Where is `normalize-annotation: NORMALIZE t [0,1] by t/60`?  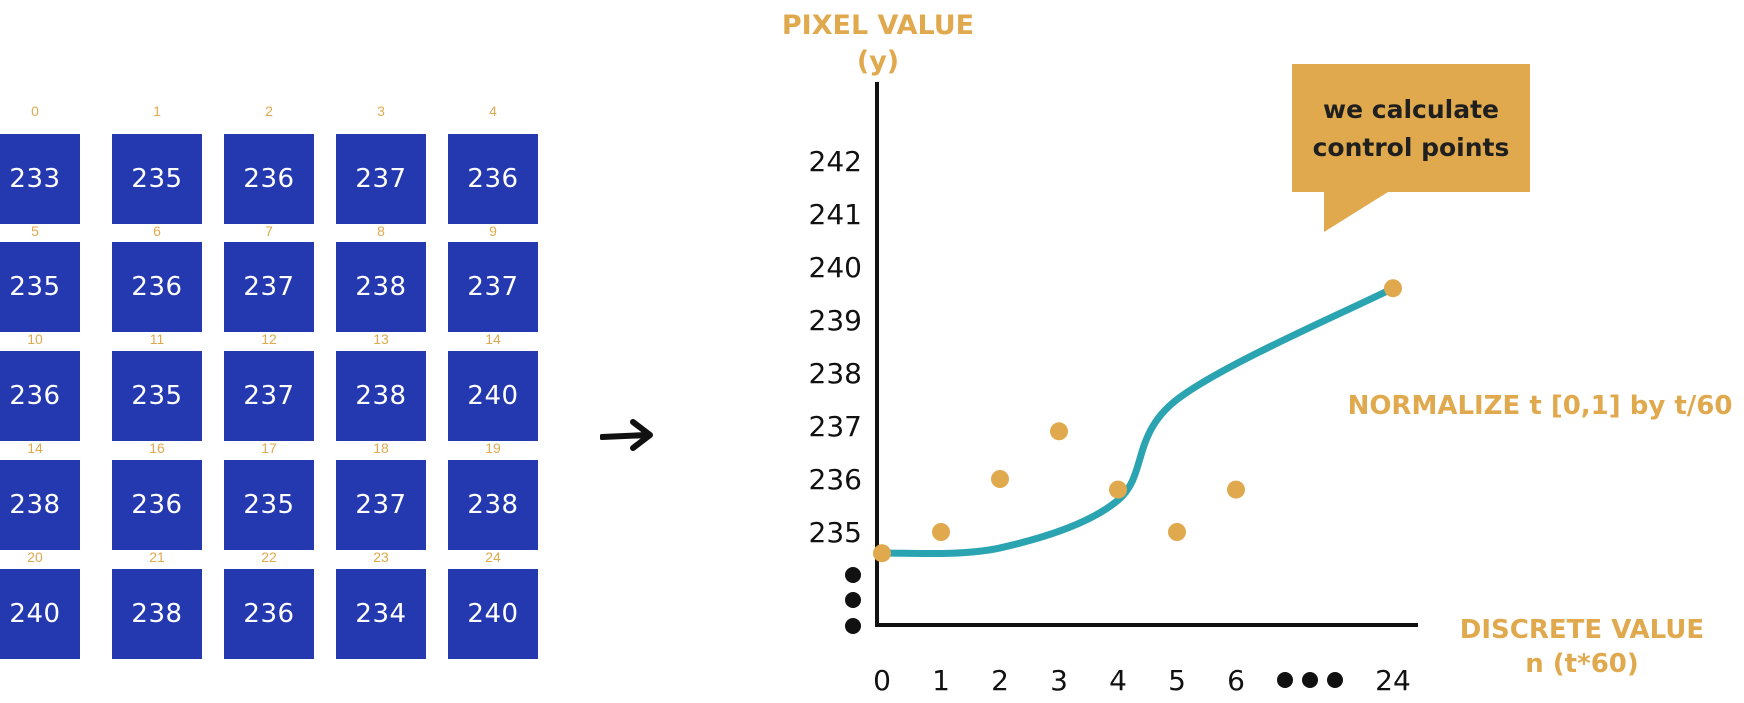
normalize-annotation: NORMALIZE t [0,1] by t/60 is located at coordinates (1540, 406).